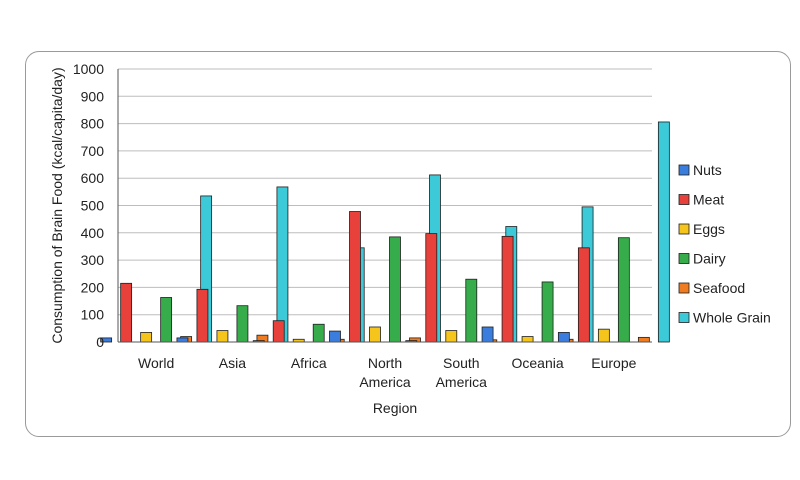  I want to click on y-tick-label: 800, so click(93, 124).